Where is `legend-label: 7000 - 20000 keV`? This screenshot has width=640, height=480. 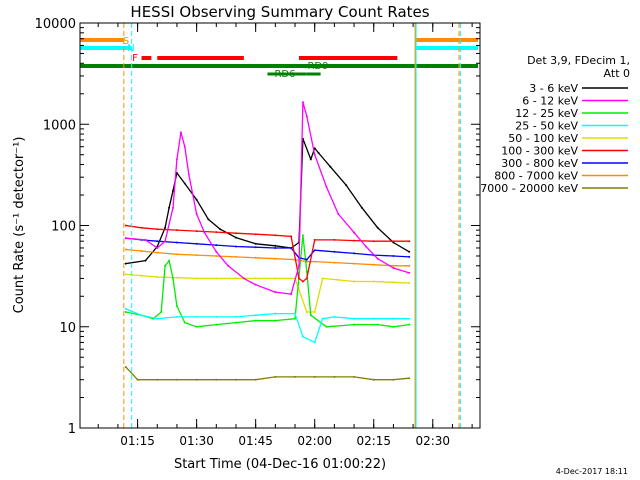
legend-label: 7000 - 20000 keV is located at coordinates (529, 188).